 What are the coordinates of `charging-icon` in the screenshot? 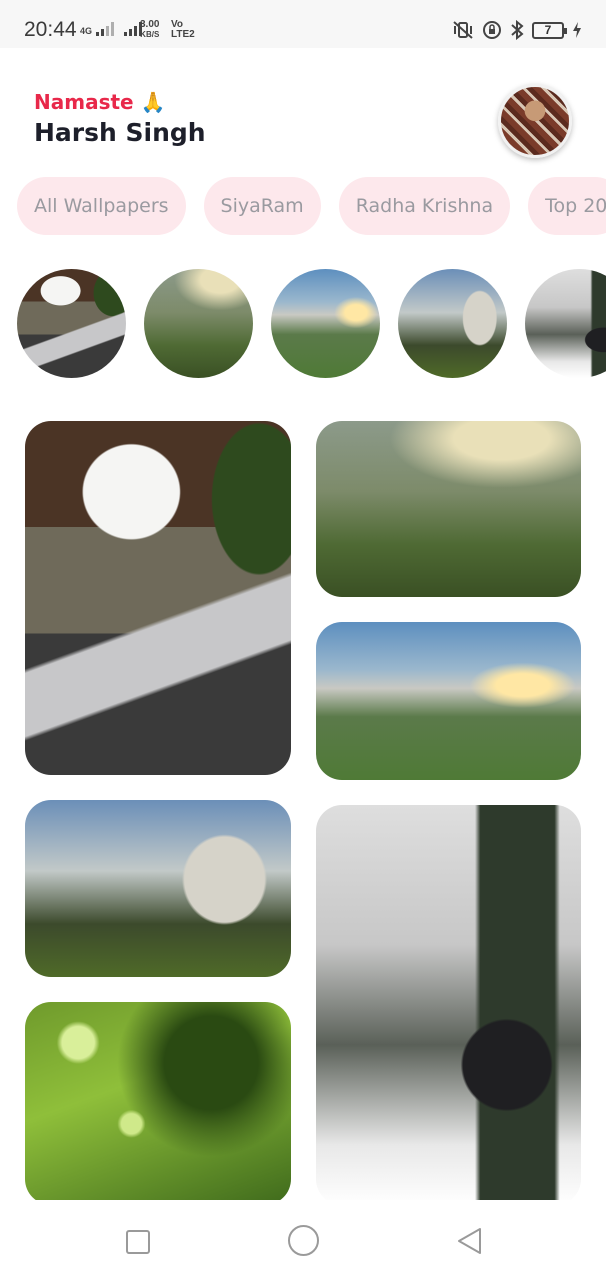 It's located at (577, 30).